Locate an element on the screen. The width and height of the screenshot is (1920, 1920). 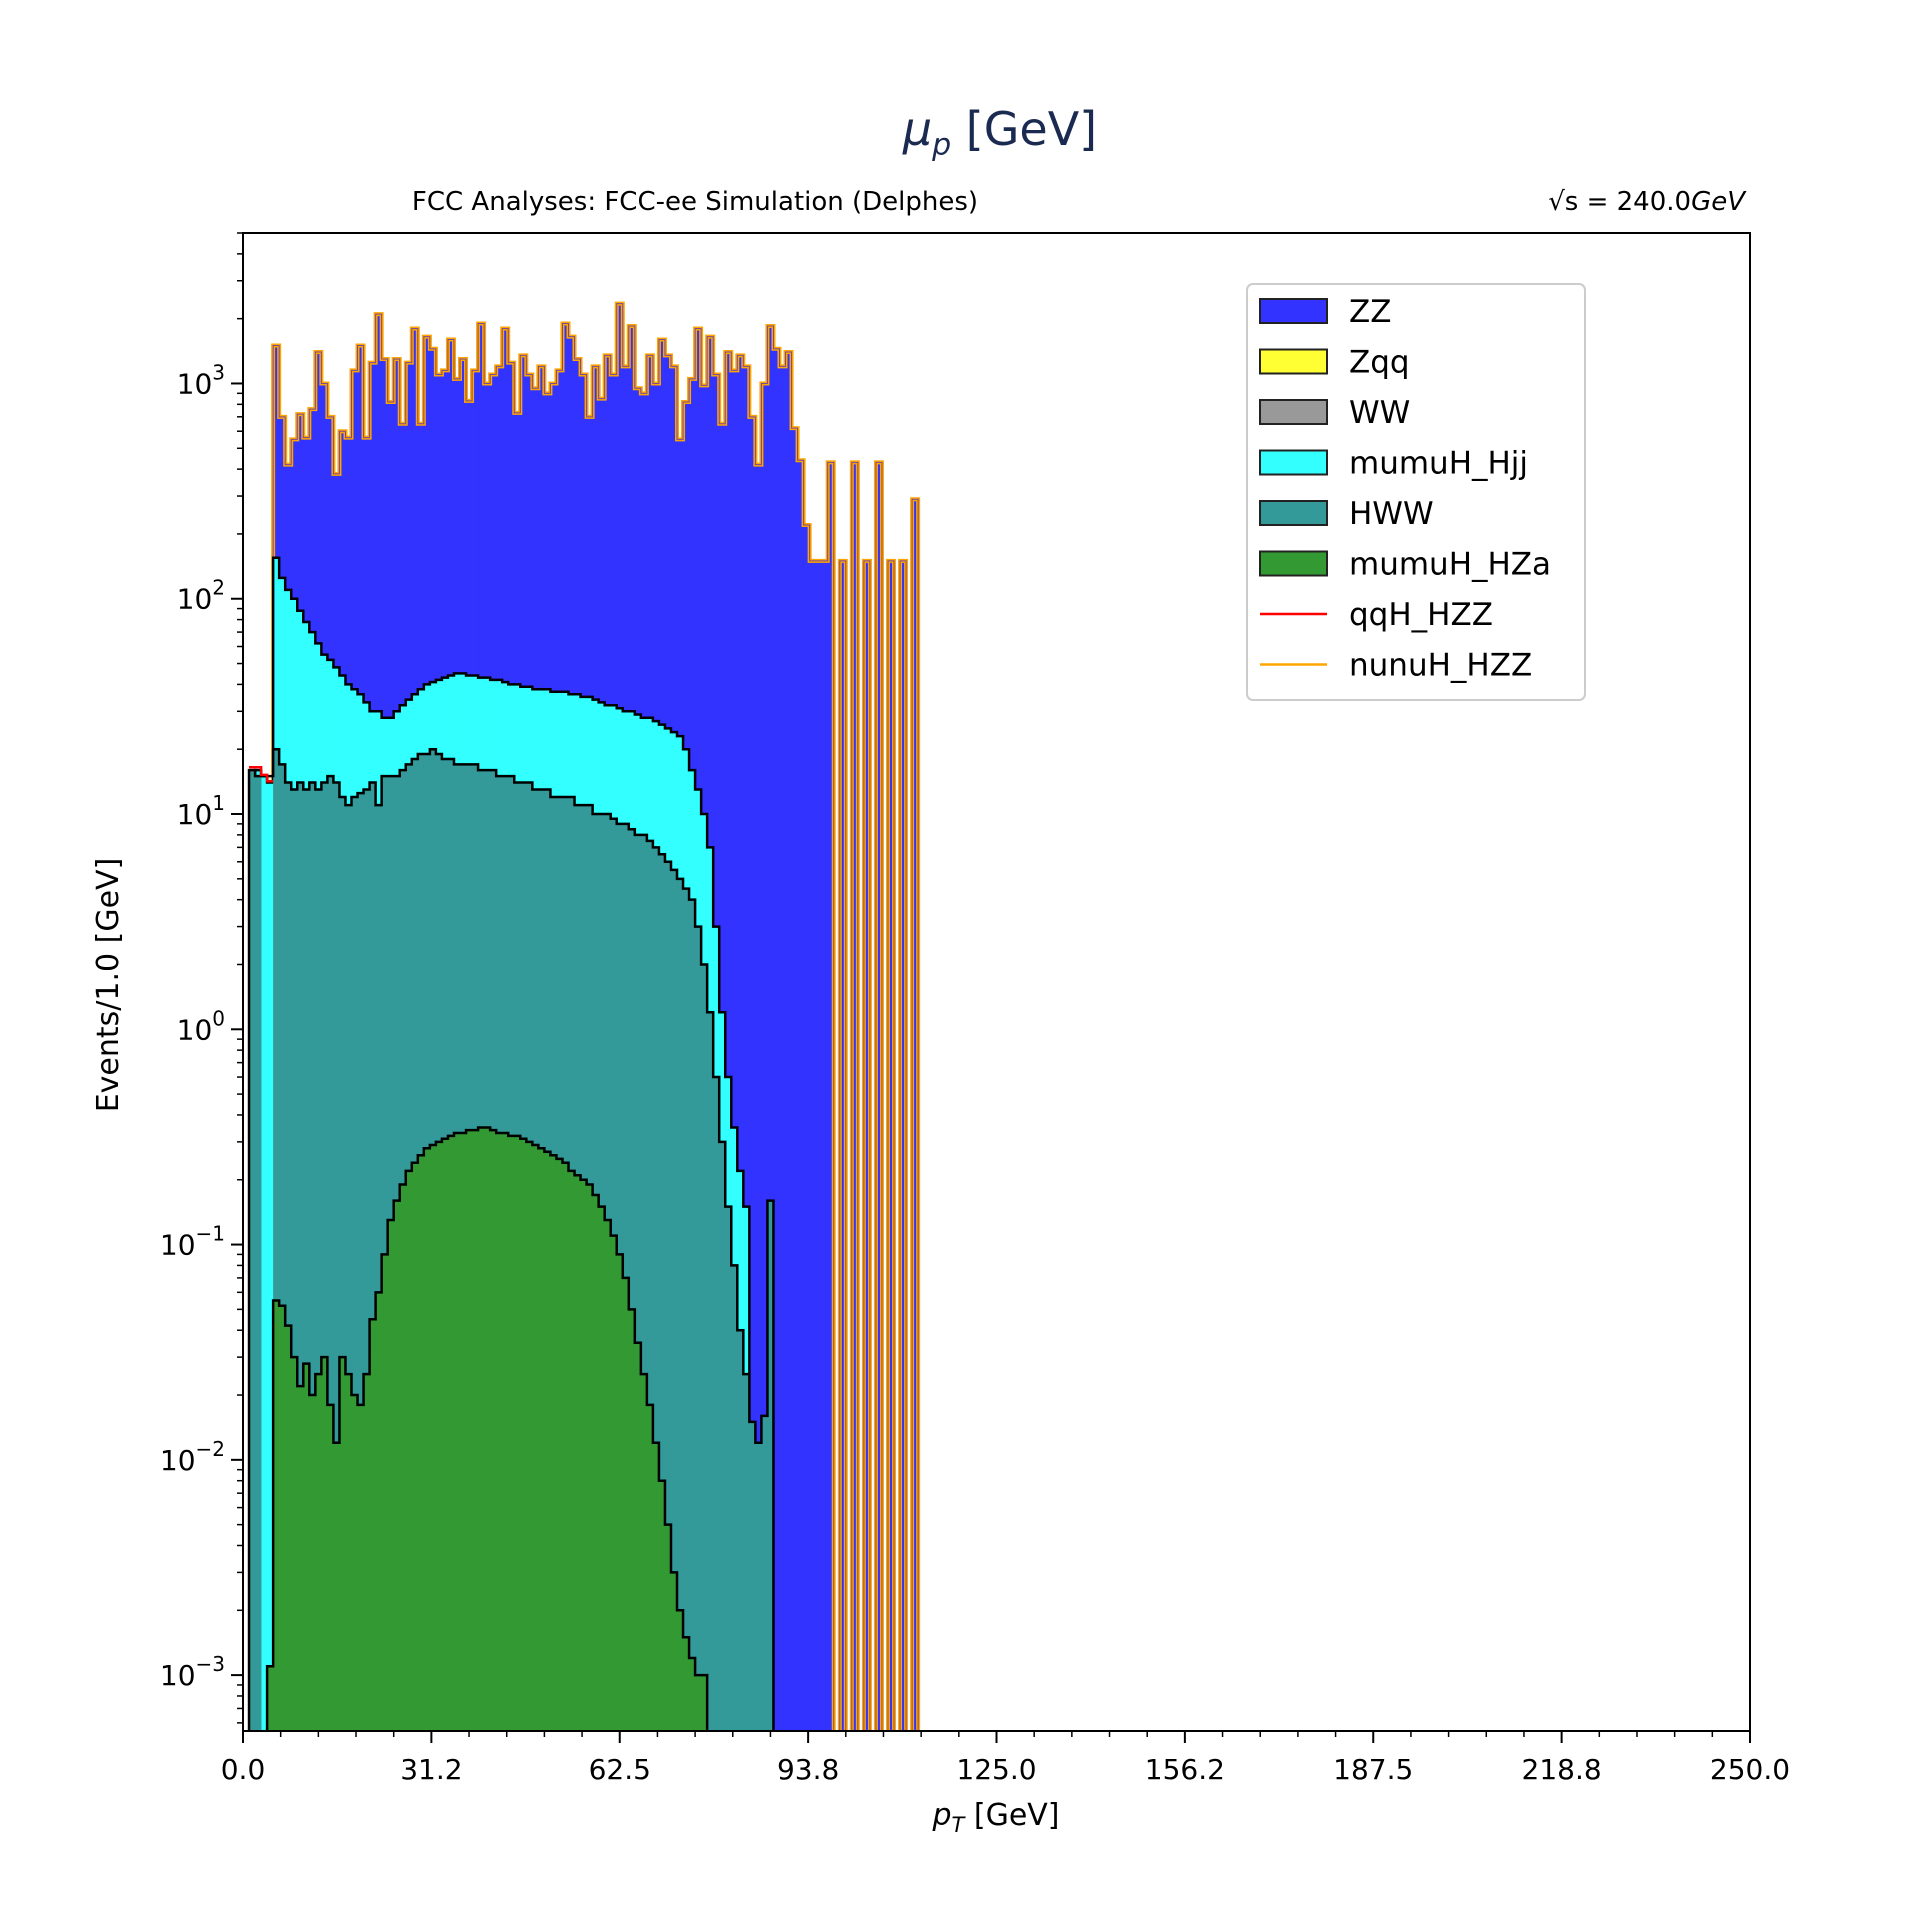
x-axis: 0.0 31.2 62.5 93.8 125.0 156.2 187.5 218.8 250.0 is located at coordinates (1005, 1758).